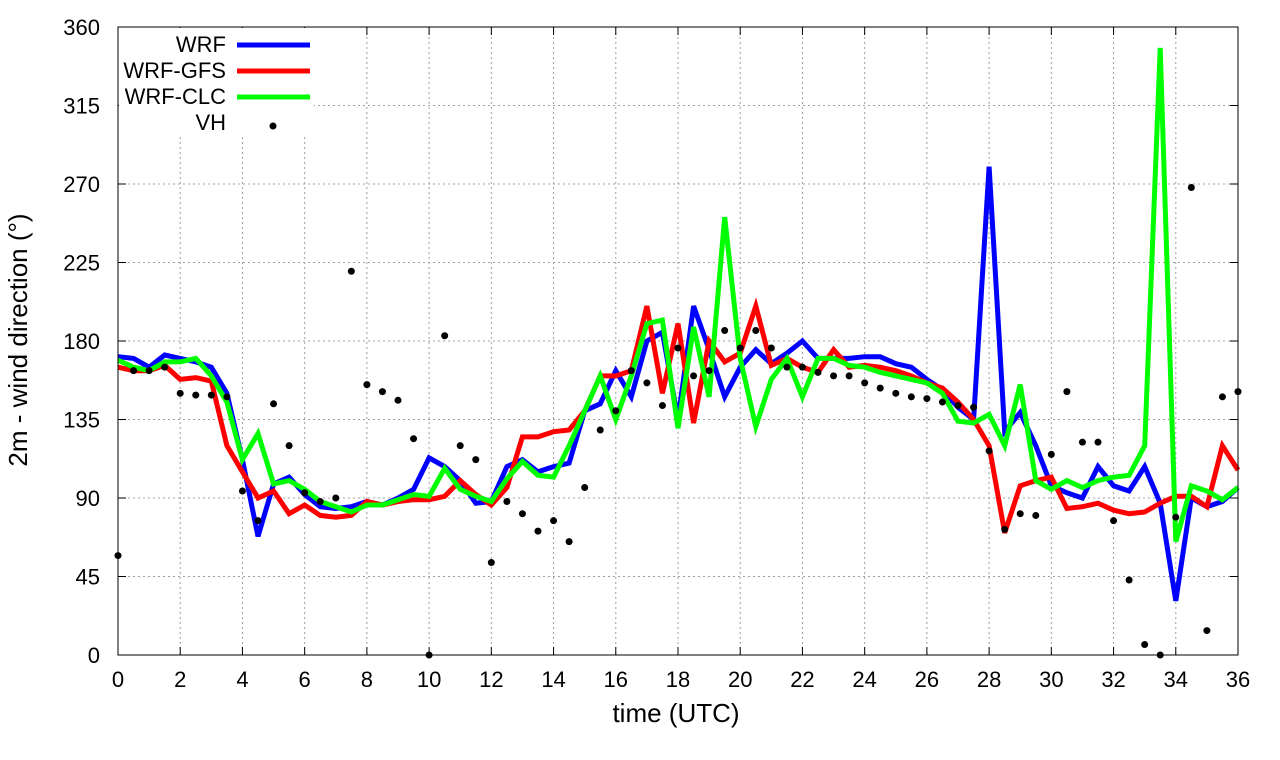 The image size is (1280, 760). Describe the element at coordinates (81, 106) in the screenshot. I see `y-tick-label: 315` at that location.